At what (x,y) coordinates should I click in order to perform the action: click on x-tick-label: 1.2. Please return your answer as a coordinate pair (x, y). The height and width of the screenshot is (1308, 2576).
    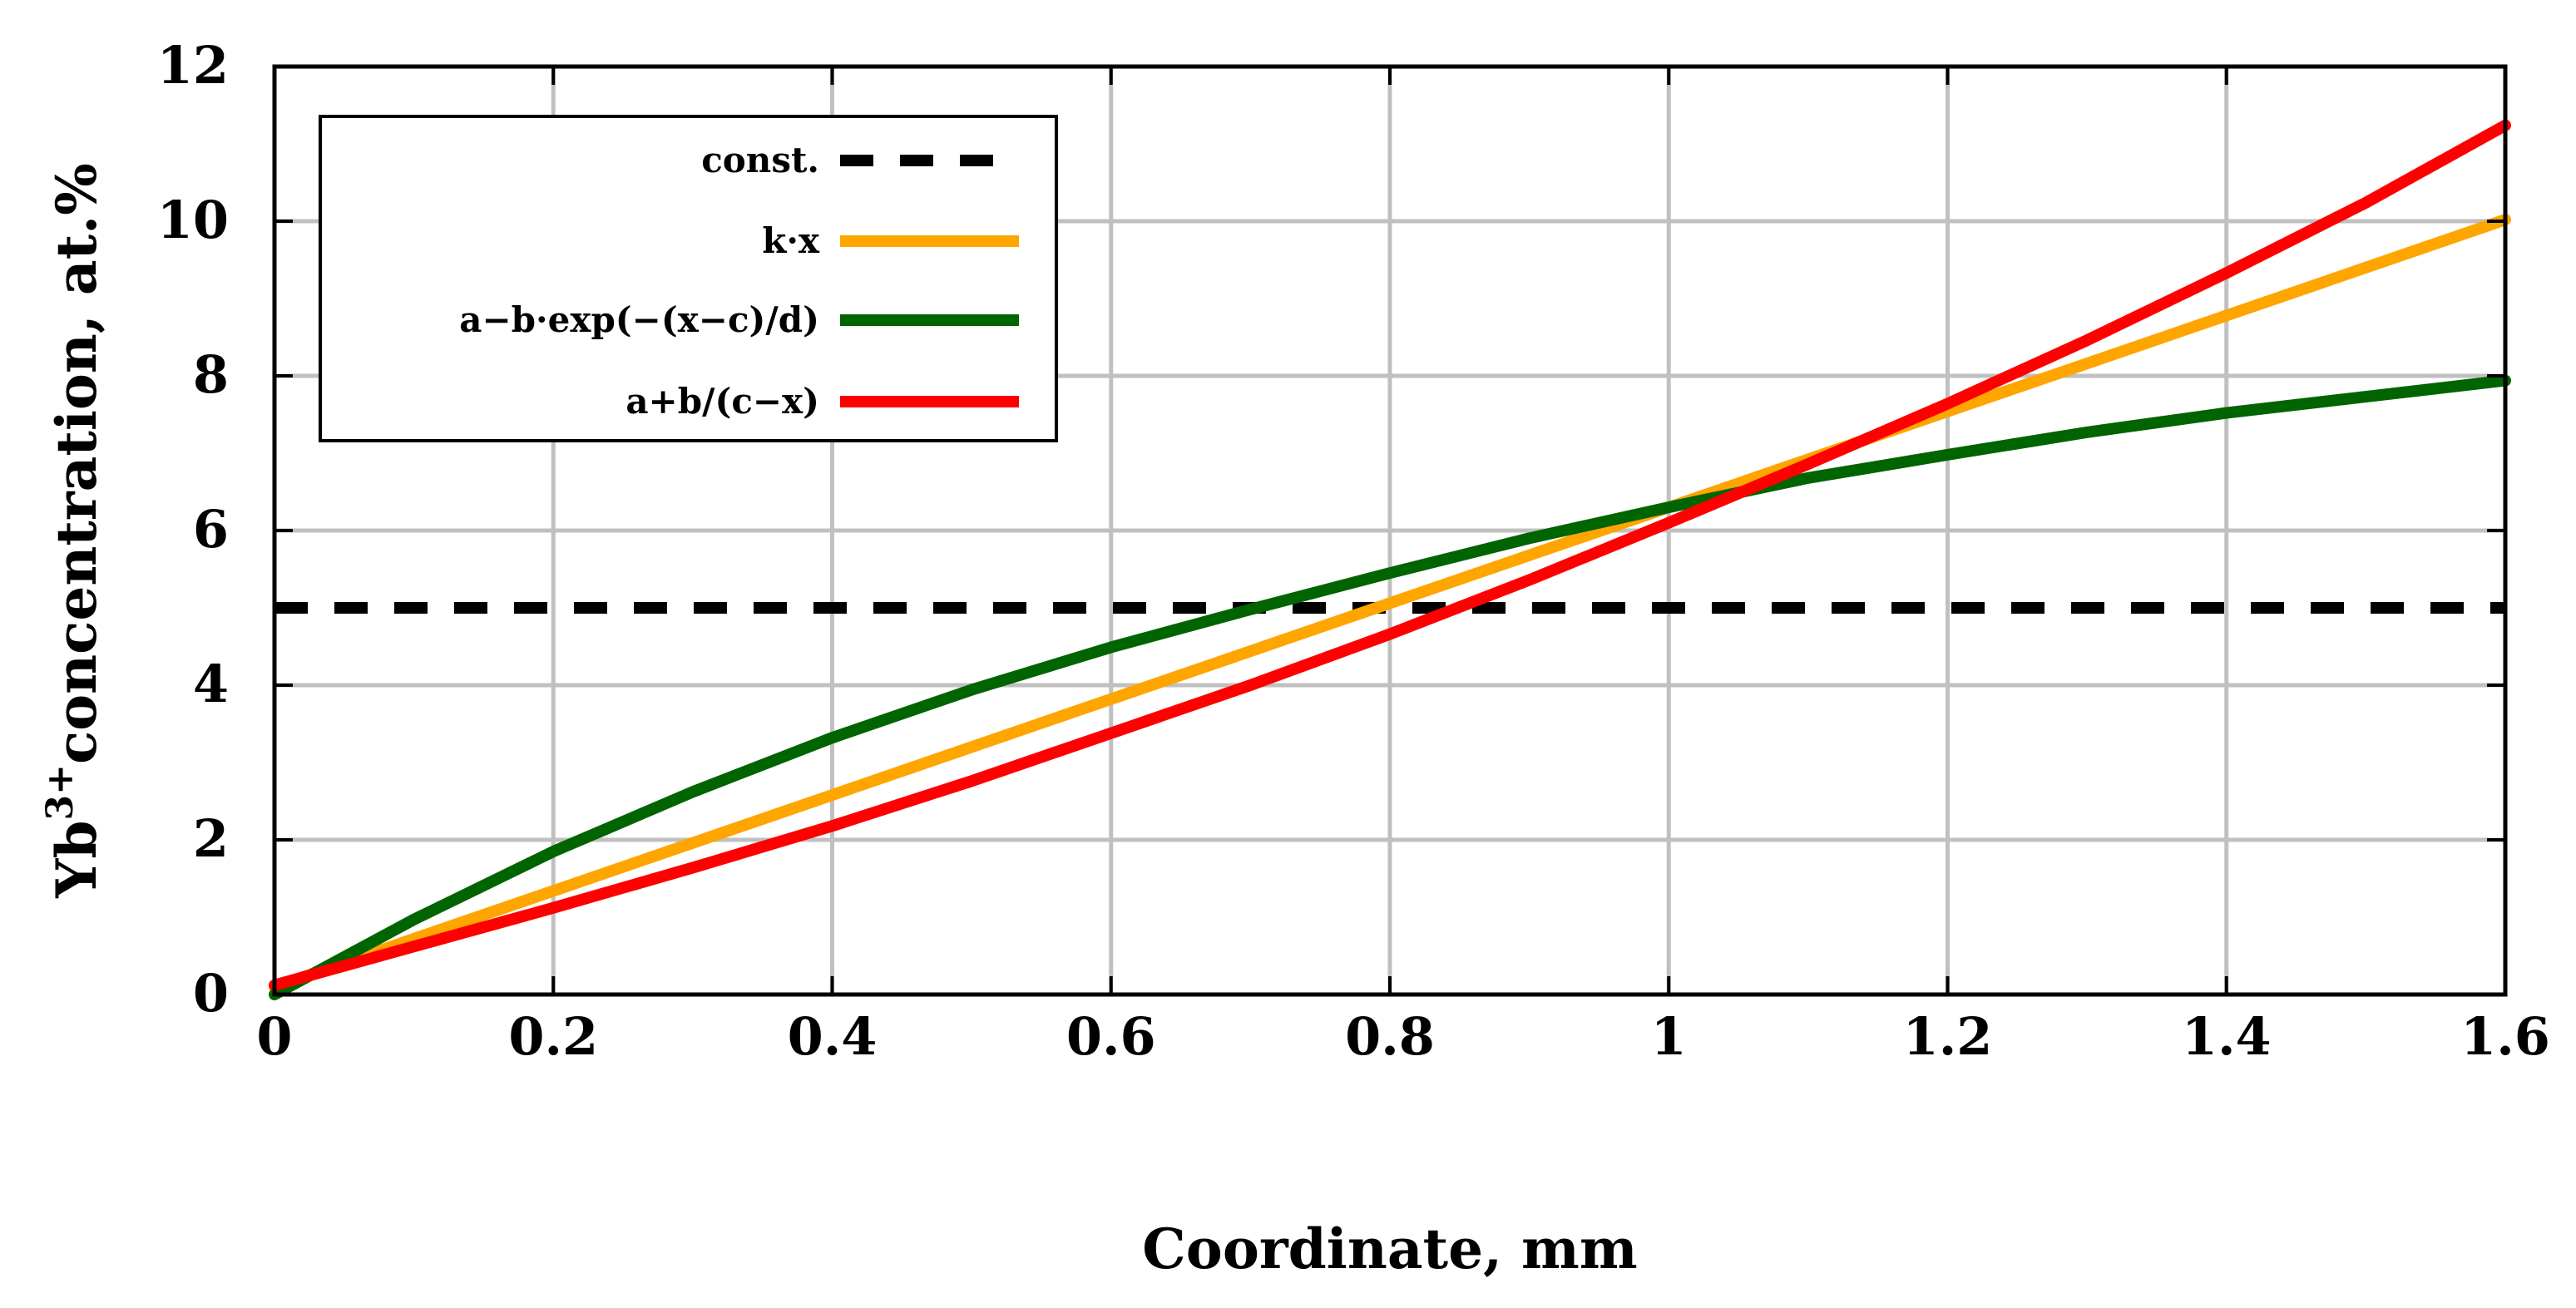
    Looking at the image, I should click on (1948, 1036).